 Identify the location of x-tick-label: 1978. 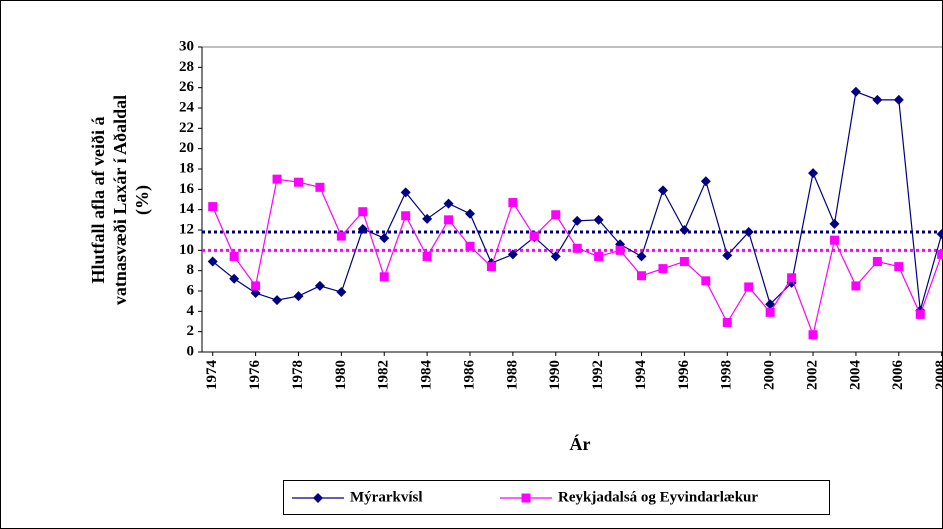
(298, 375).